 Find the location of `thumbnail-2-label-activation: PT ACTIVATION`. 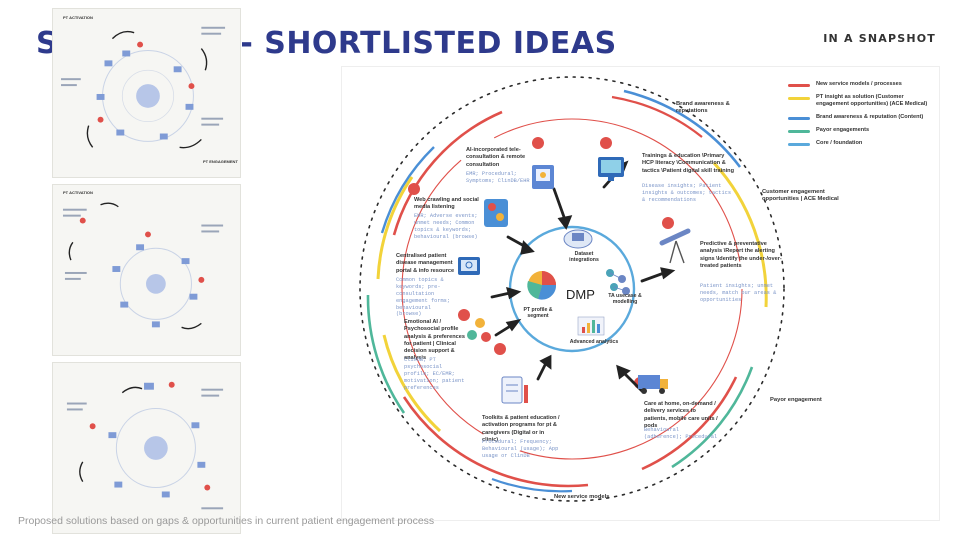

thumbnail-2-label-activation: PT ACTIVATION is located at coordinates (78, 192).